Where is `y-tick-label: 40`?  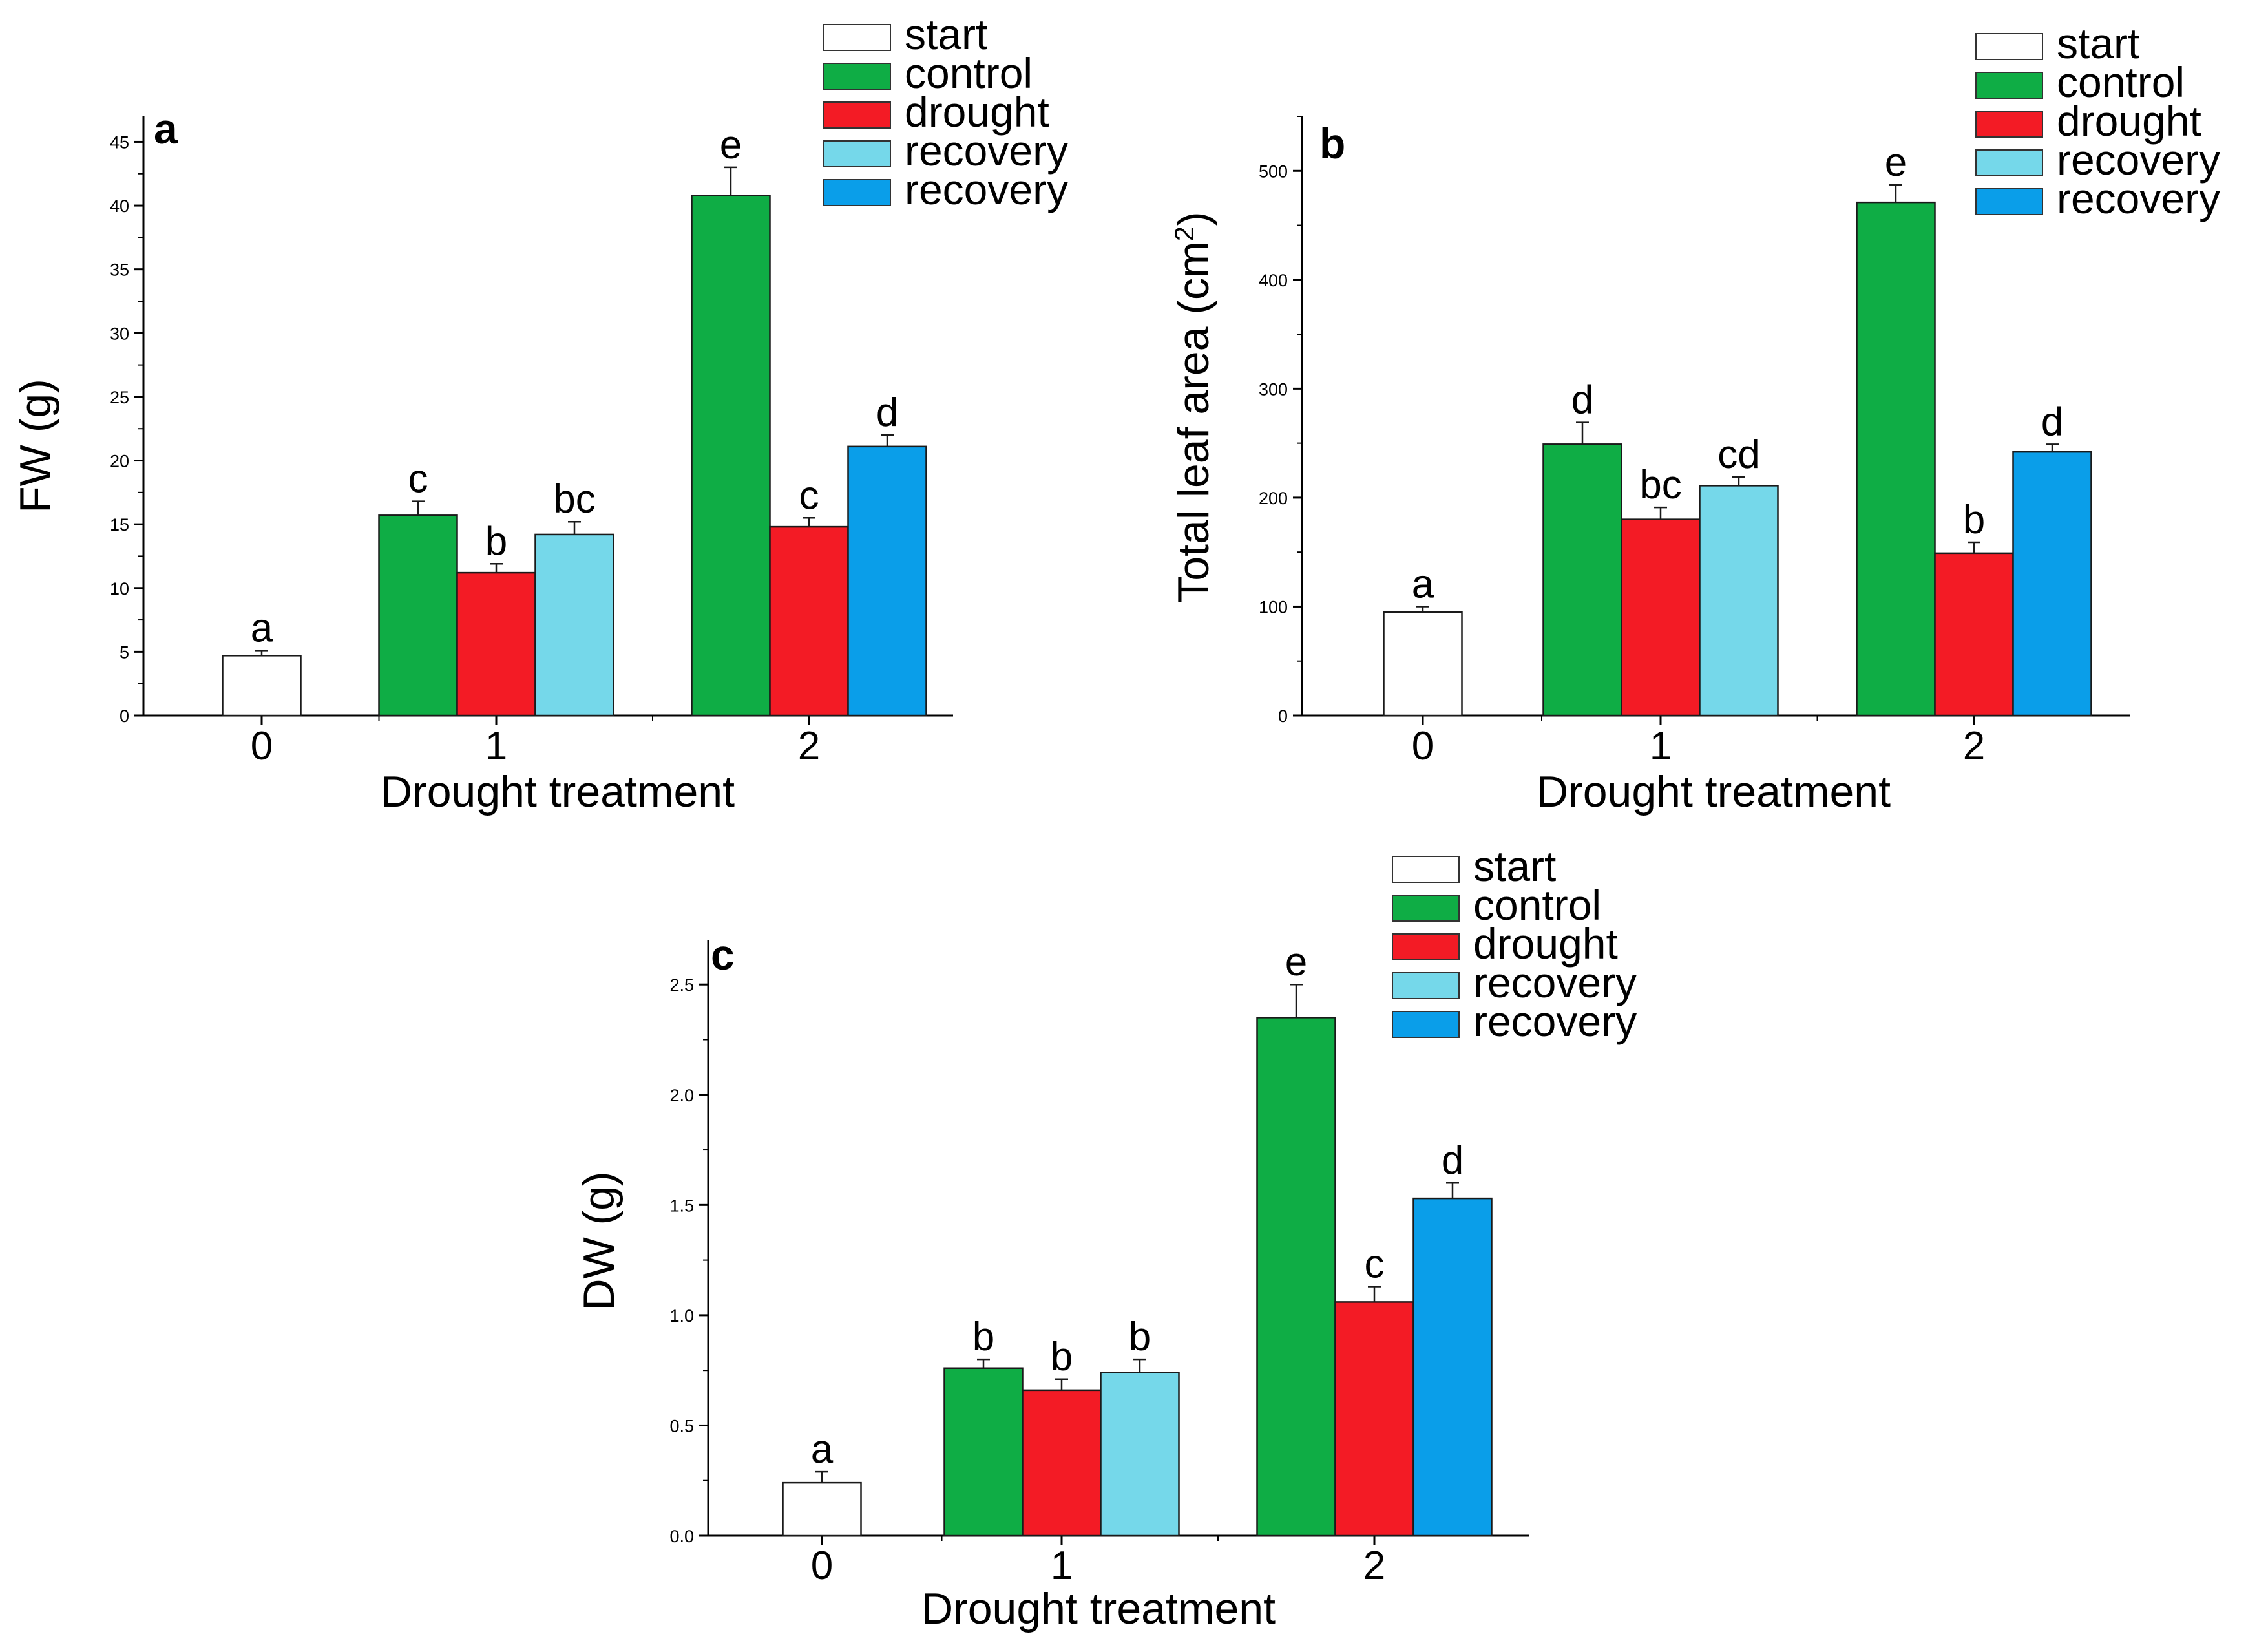 y-tick-label: 40 is located at coordinates (120, 206).